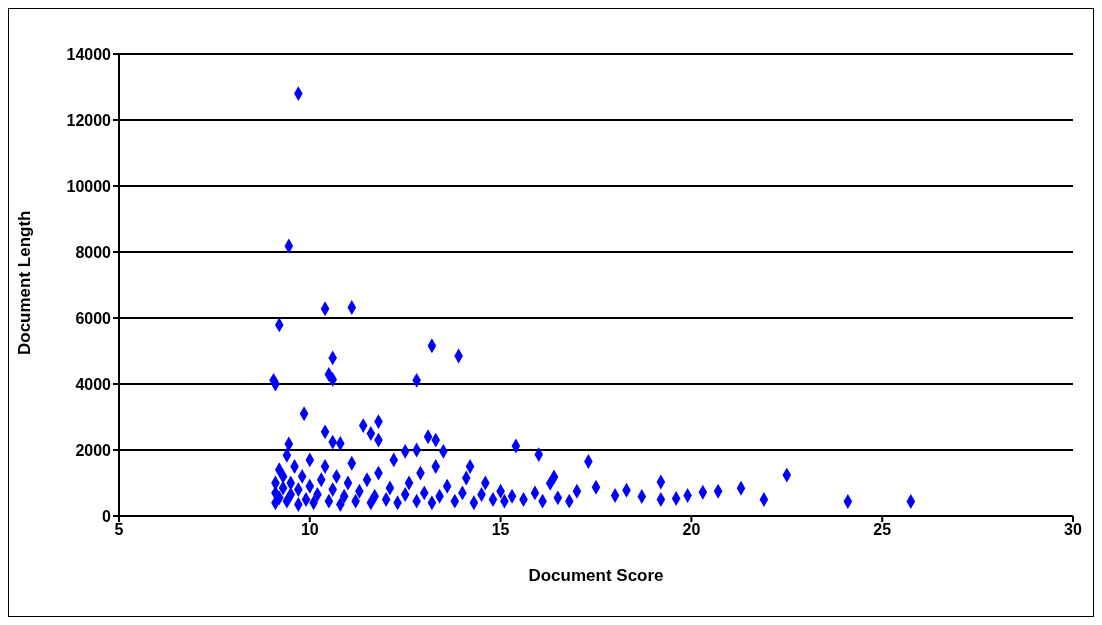 The image size is (1102, 625). I want to click on y-tick-label: 12000, so click(89, 120).